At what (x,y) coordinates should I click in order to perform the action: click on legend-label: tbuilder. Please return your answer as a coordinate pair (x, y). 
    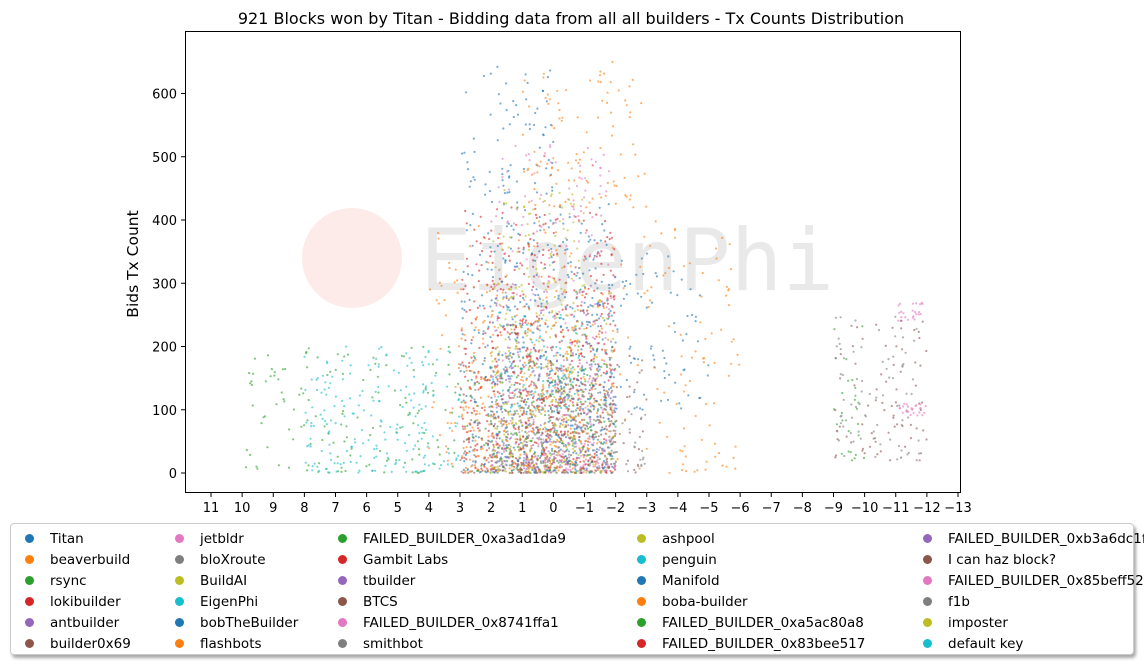
    Looking at the image, I should click on (389, 580).